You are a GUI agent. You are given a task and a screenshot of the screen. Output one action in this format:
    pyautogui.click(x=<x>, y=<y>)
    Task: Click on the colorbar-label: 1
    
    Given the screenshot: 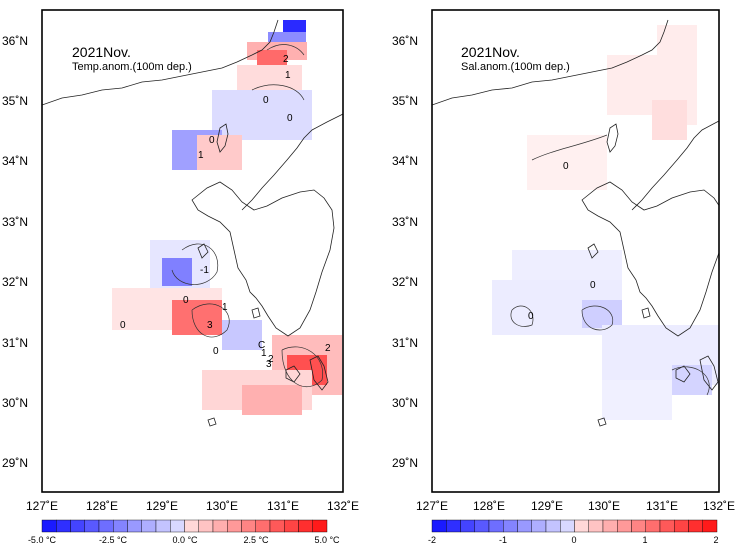 What is the action you would take?
    pyautogui.click(x=644, y=540)
    